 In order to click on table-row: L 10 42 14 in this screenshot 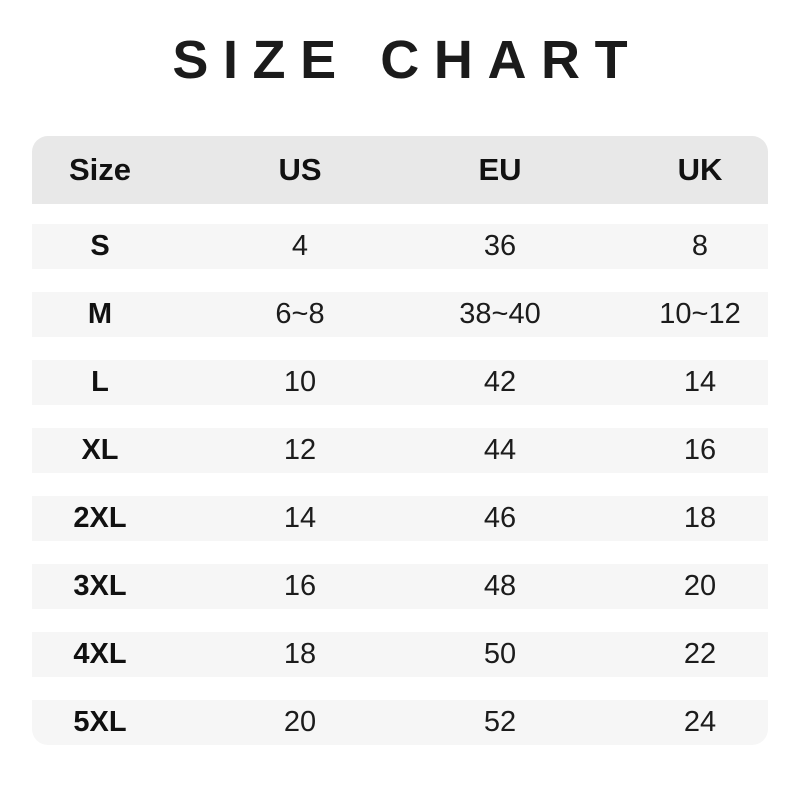, I will do `click(400, 382)`.